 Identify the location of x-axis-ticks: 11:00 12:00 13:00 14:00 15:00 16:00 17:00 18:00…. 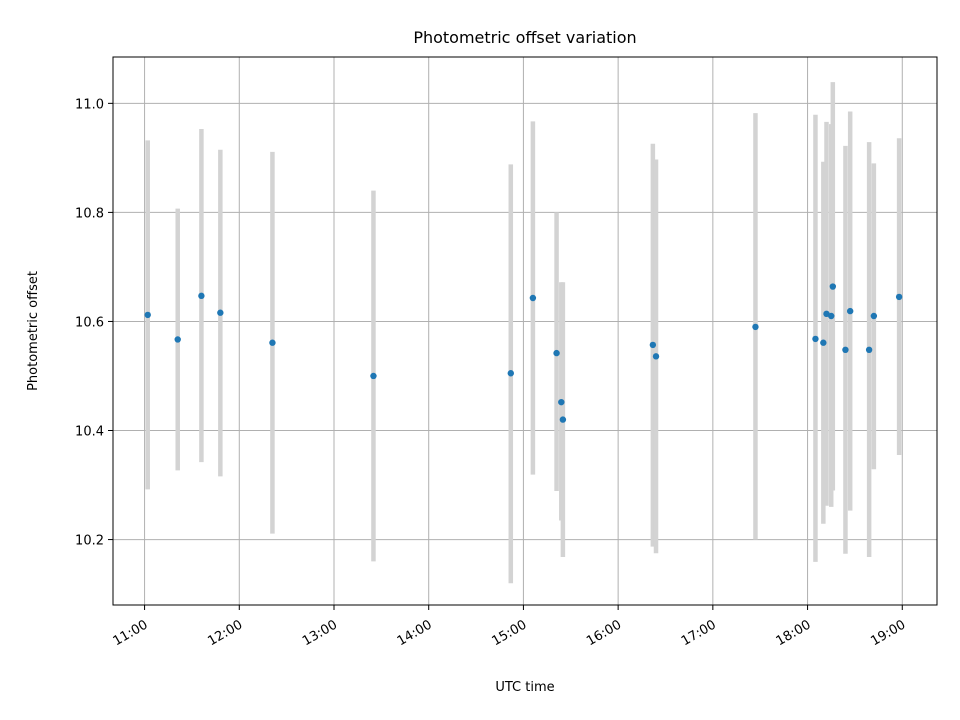
(509, 627).